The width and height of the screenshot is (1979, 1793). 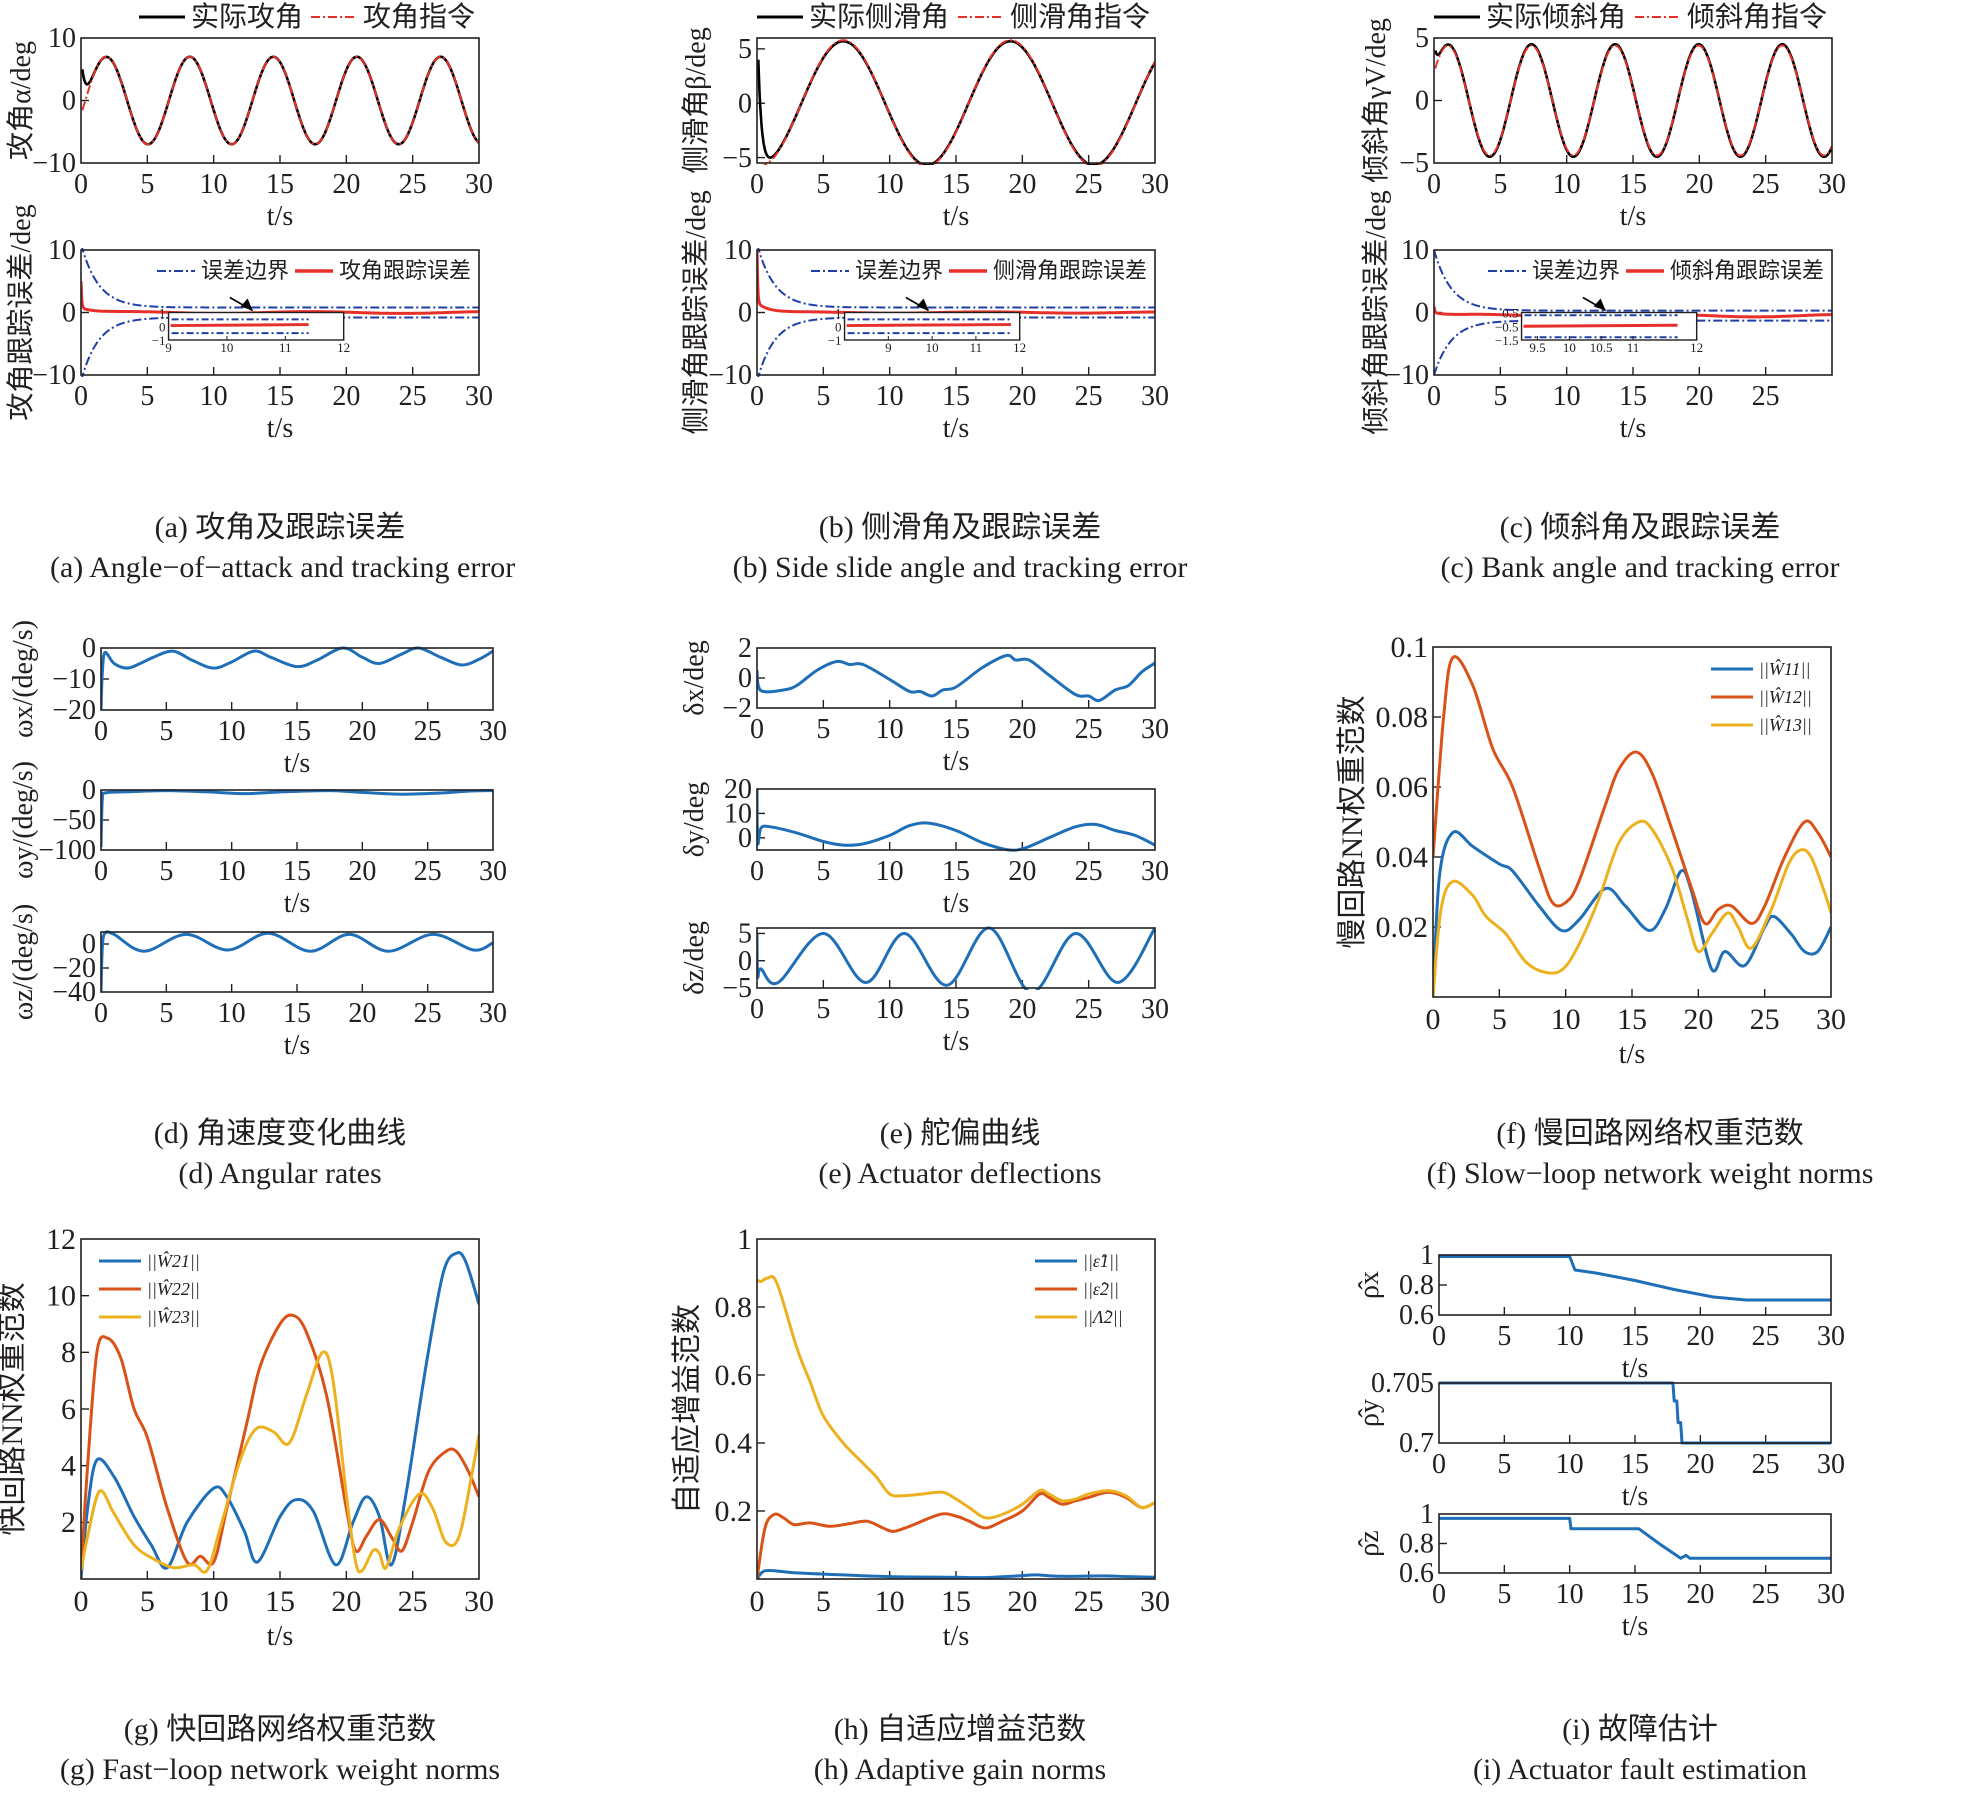 I want to click on y-tick-label: 0.06, so click(x=1402, y=787).